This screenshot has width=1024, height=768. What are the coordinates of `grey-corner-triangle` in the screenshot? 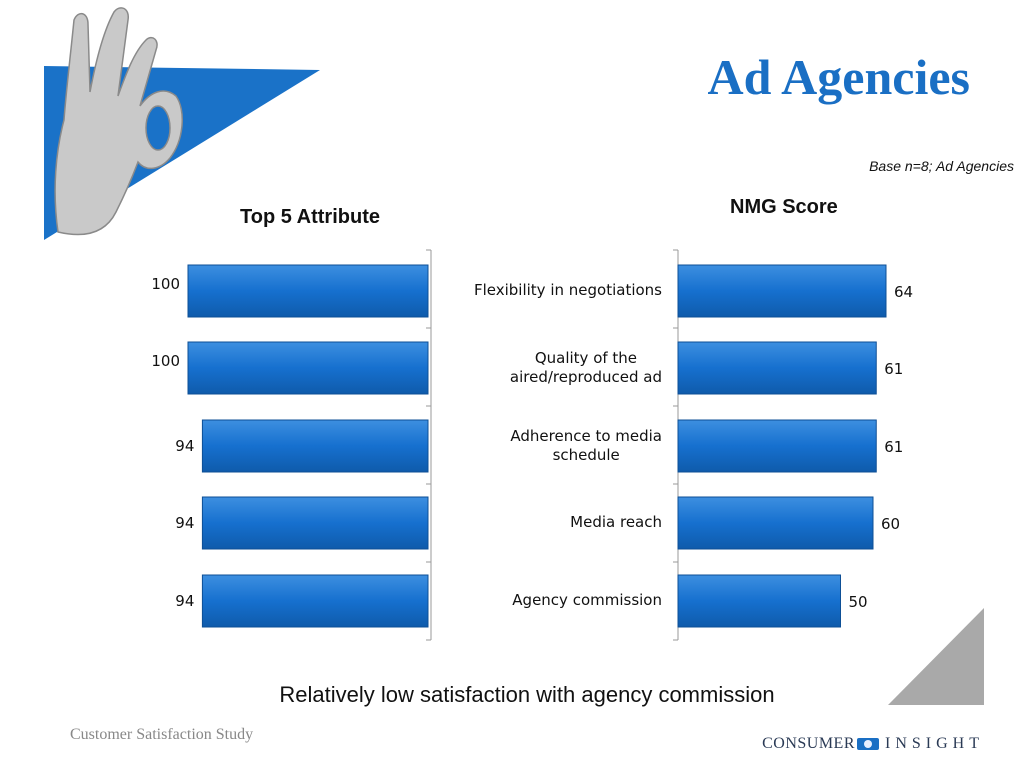 It's located at (936, 656).